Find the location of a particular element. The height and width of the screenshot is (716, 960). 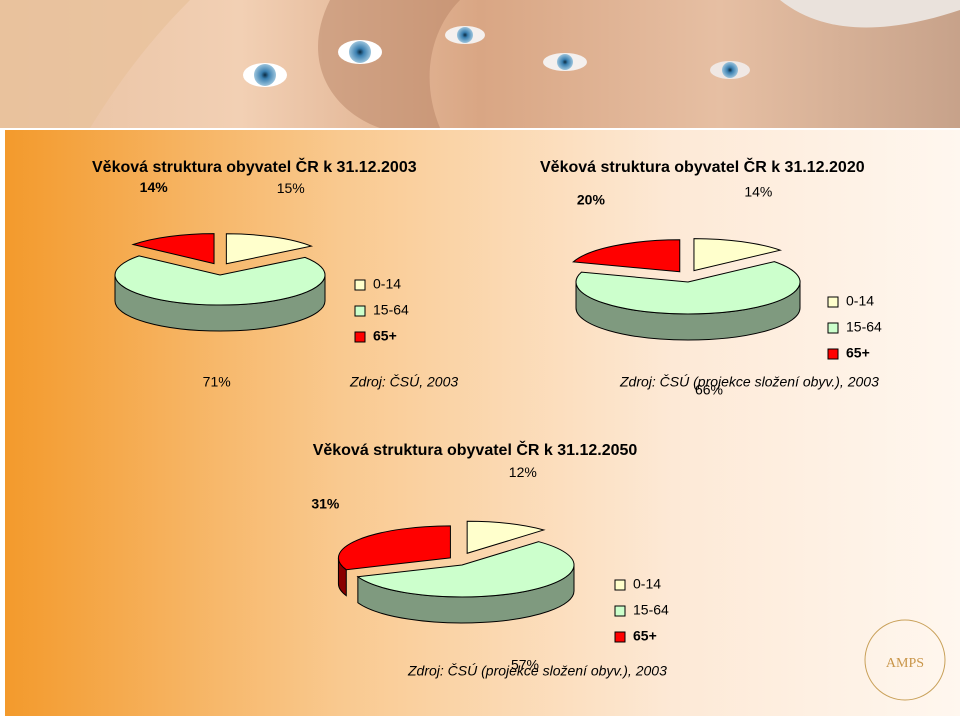

value-label: 20% is located at coordinates (591, 200).